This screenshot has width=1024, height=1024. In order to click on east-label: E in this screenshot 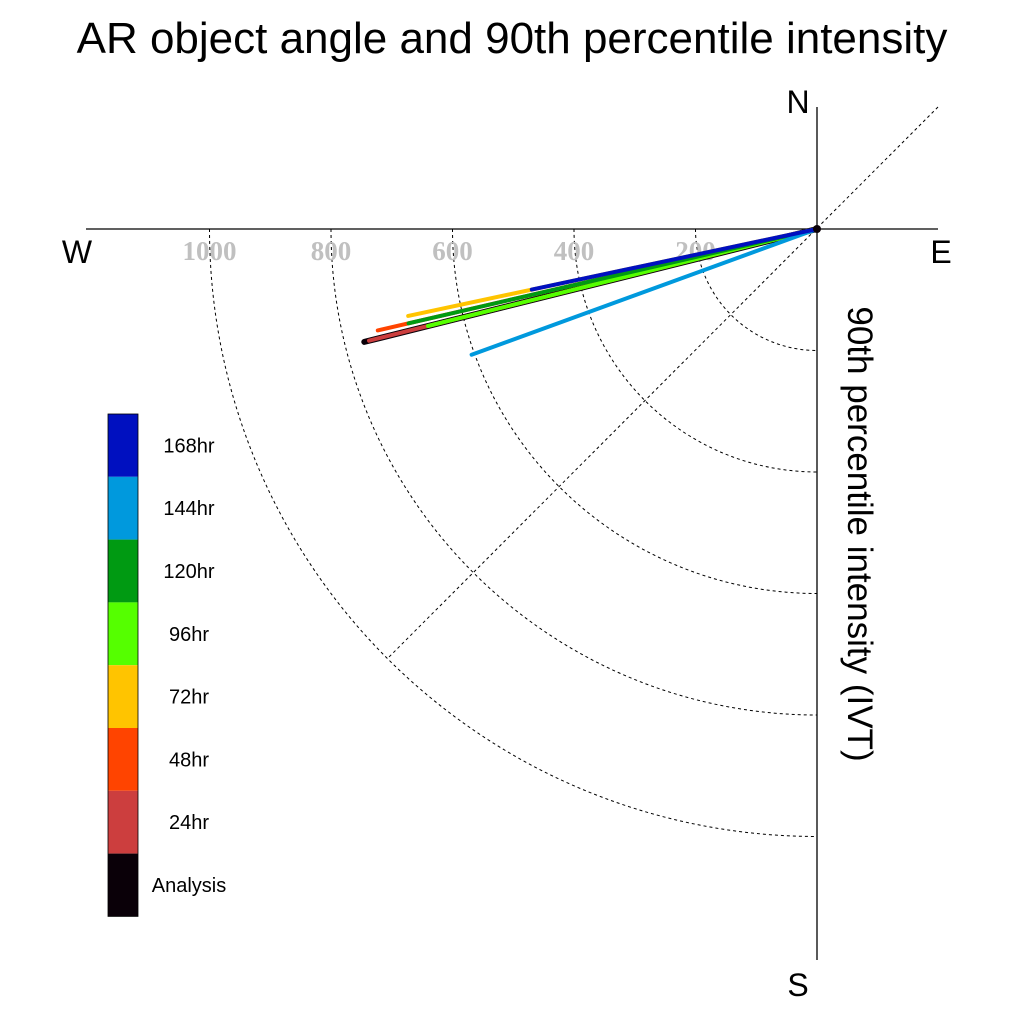, I will do `click(940, 252)`.